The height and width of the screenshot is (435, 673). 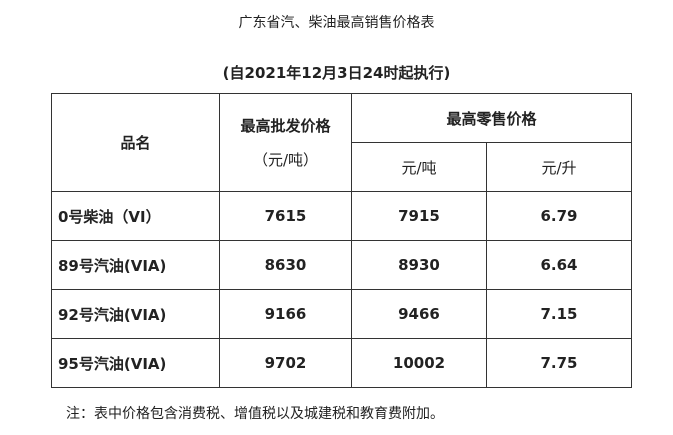 I want to click on price-cell: 8630, so click(x=285, y=265).